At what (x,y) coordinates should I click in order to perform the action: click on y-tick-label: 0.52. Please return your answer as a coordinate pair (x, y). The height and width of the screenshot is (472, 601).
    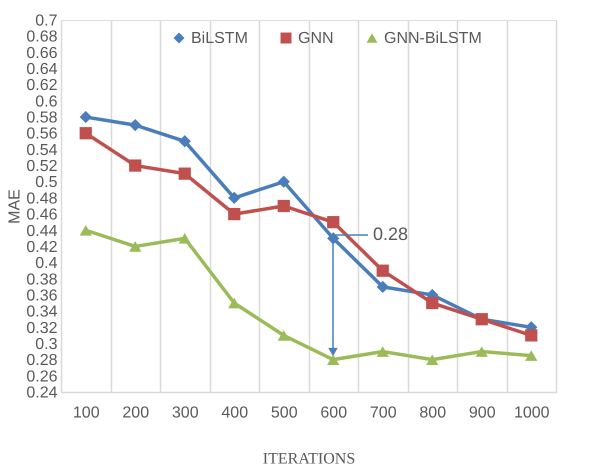
    Looking at the image, I should click on (42, 167).